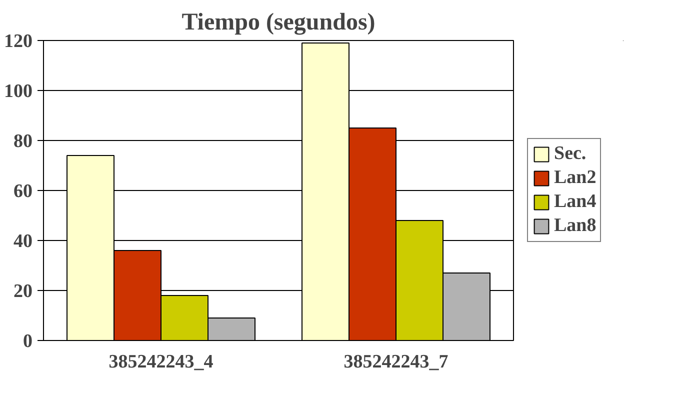  I want to click on legend-label: Lan8, so click(575, 226).